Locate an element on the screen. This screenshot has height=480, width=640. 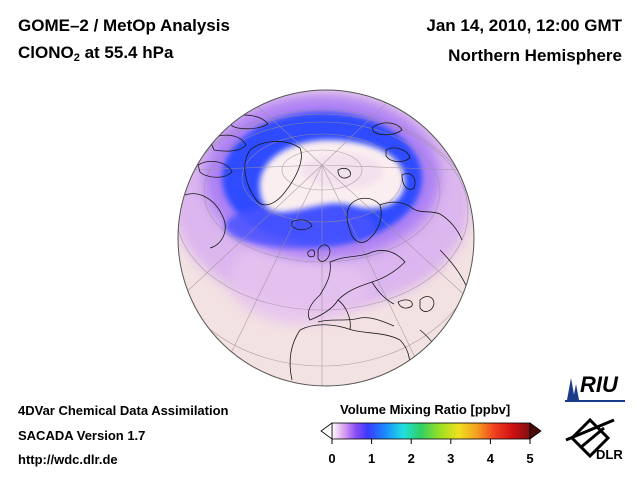
species-subscript: 2 is located at coordinates (76, 58).